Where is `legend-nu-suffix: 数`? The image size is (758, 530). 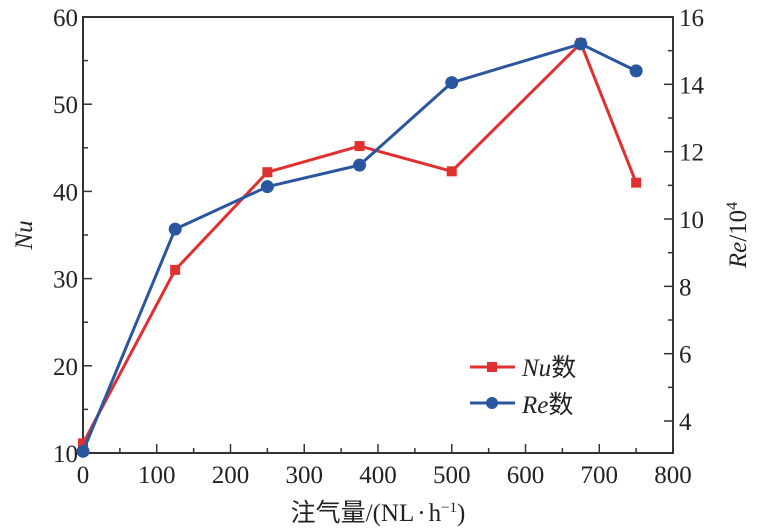
legend-nu-suffix: 数 is located at coordinates (563, 368).